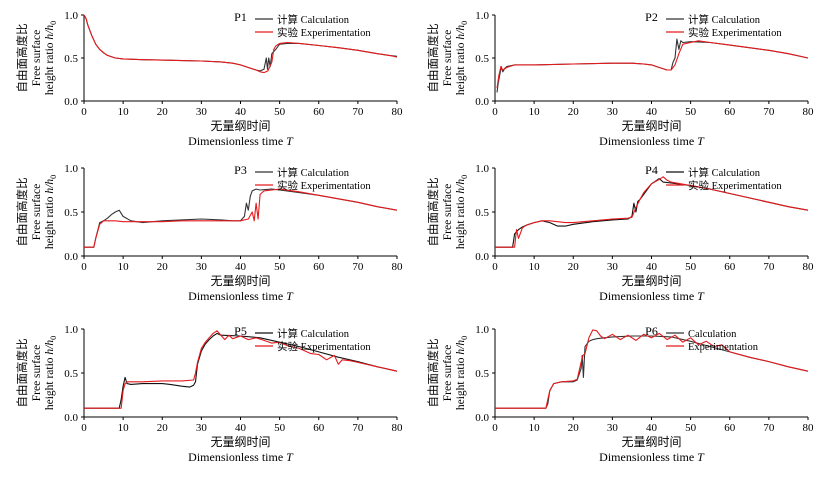 Image resolution: width=827 pixels, height=477 pixels. Describe the element at coordinates (651, 17) in the screenshot. I see `panel-title: P2` at that location.